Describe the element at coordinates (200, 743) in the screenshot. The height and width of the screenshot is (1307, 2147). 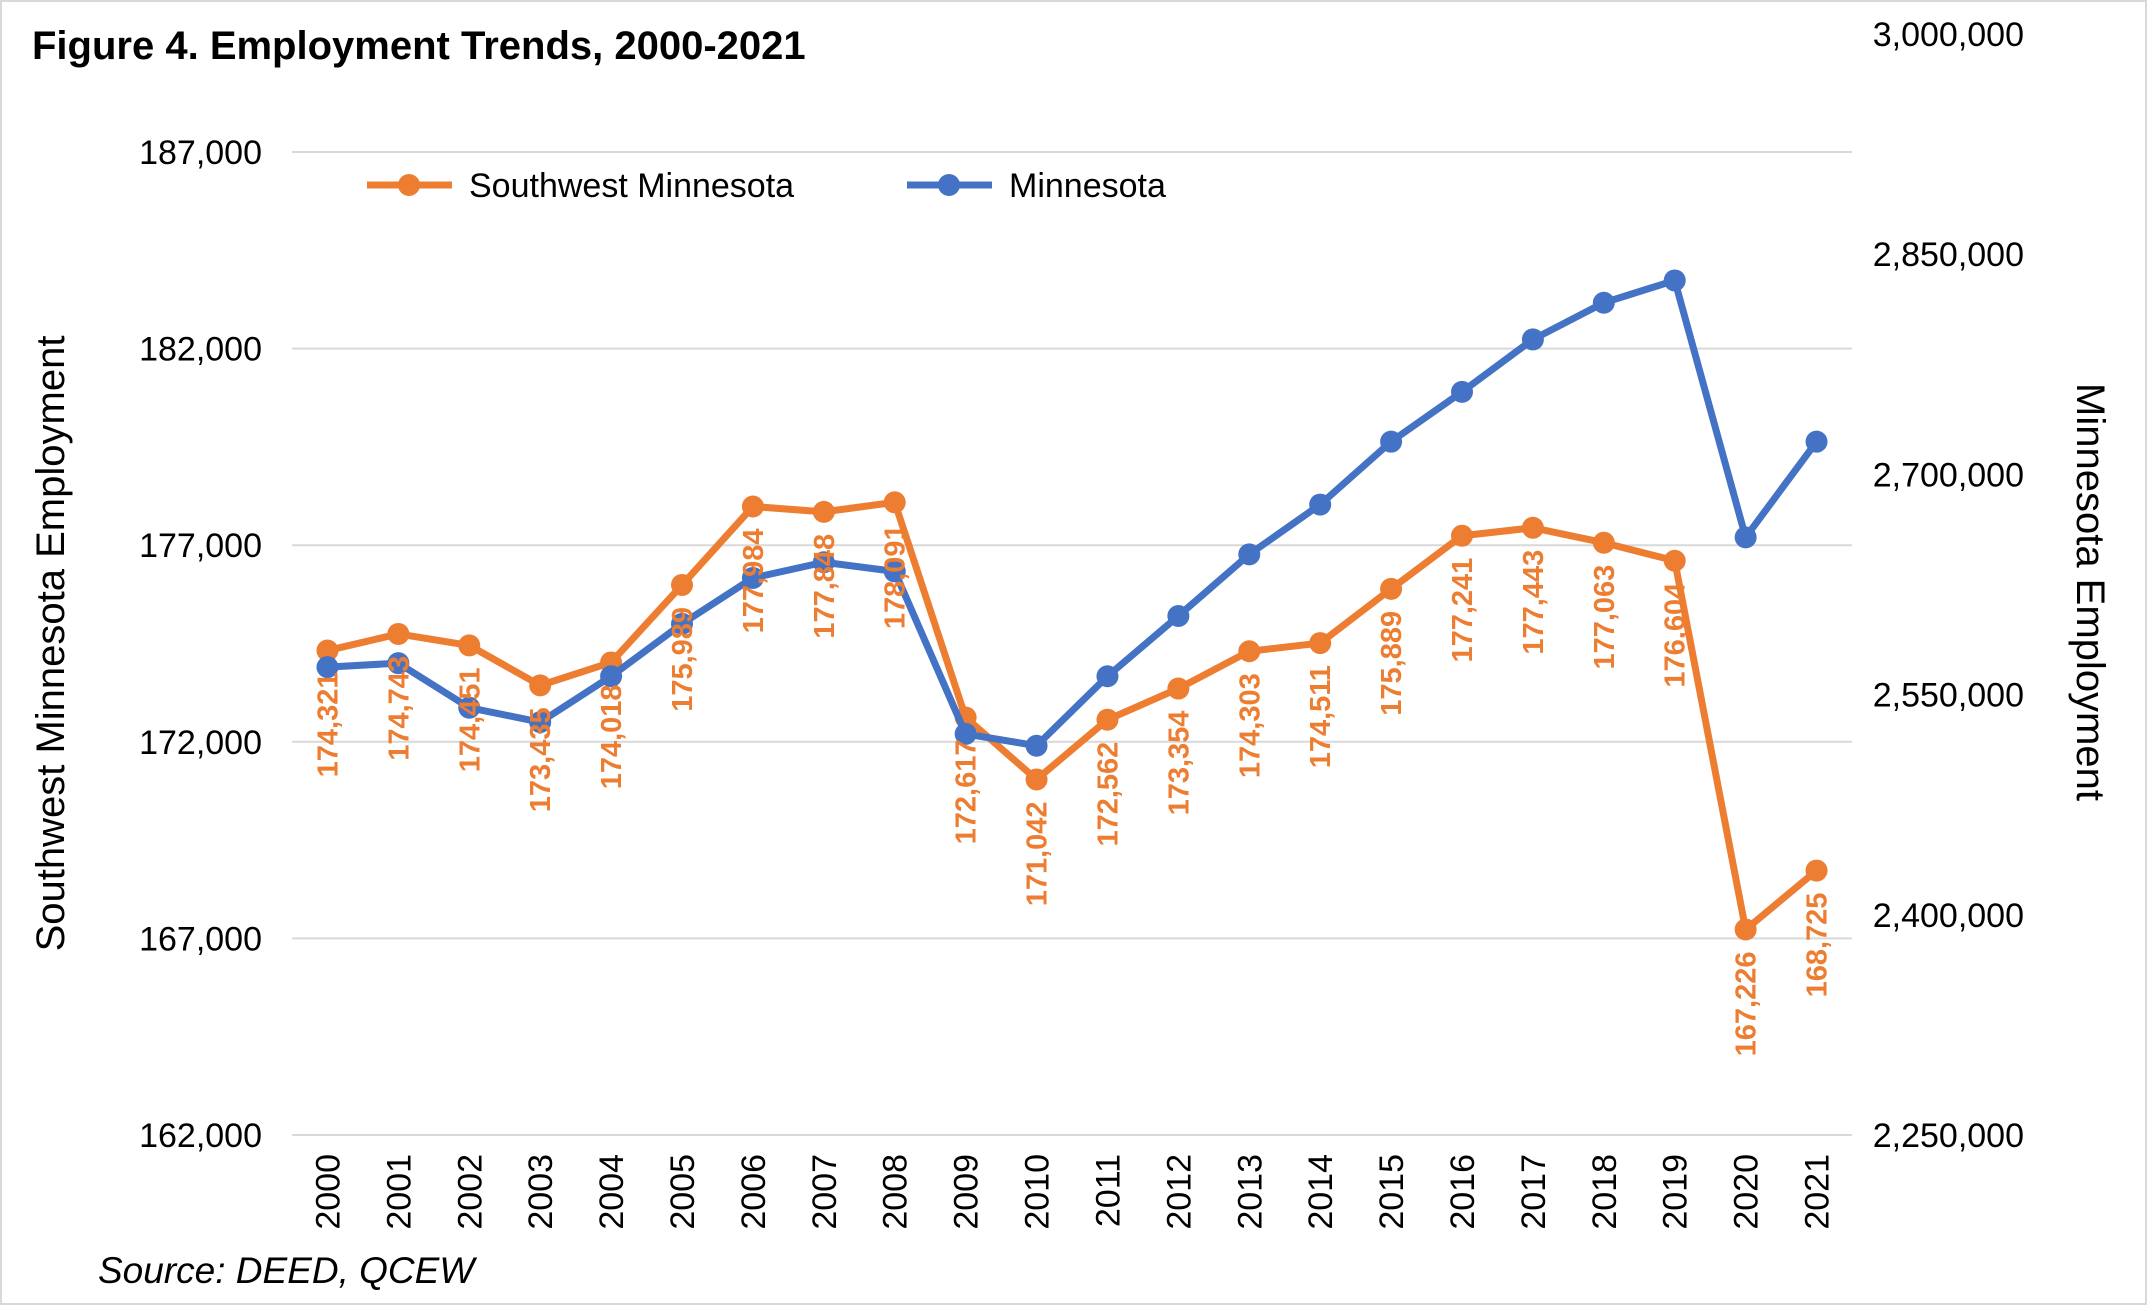
I see `y-tick-label: 172,000` at that location.